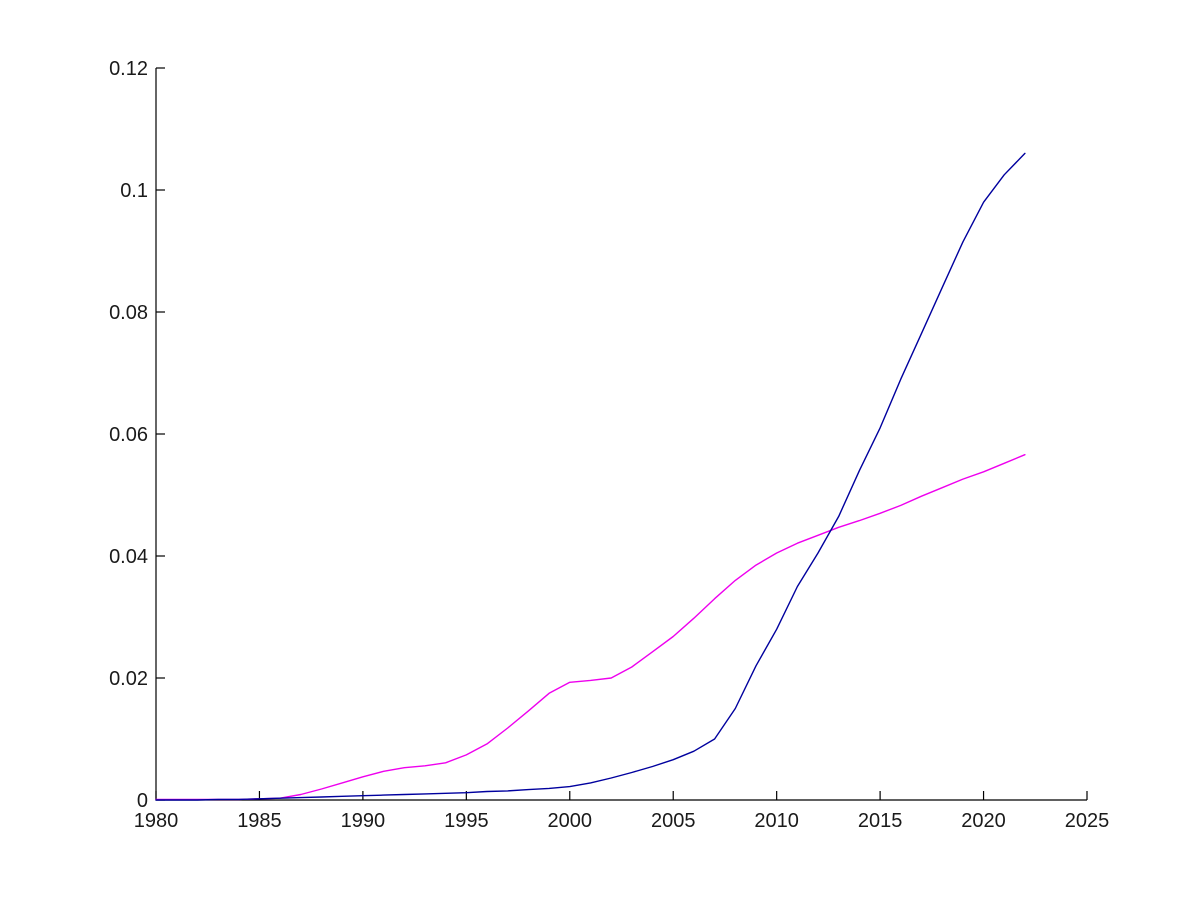 The width and height of the screenshot is (1200, 900). I want to click on x-tick-label: 2010, so click(776, 821).